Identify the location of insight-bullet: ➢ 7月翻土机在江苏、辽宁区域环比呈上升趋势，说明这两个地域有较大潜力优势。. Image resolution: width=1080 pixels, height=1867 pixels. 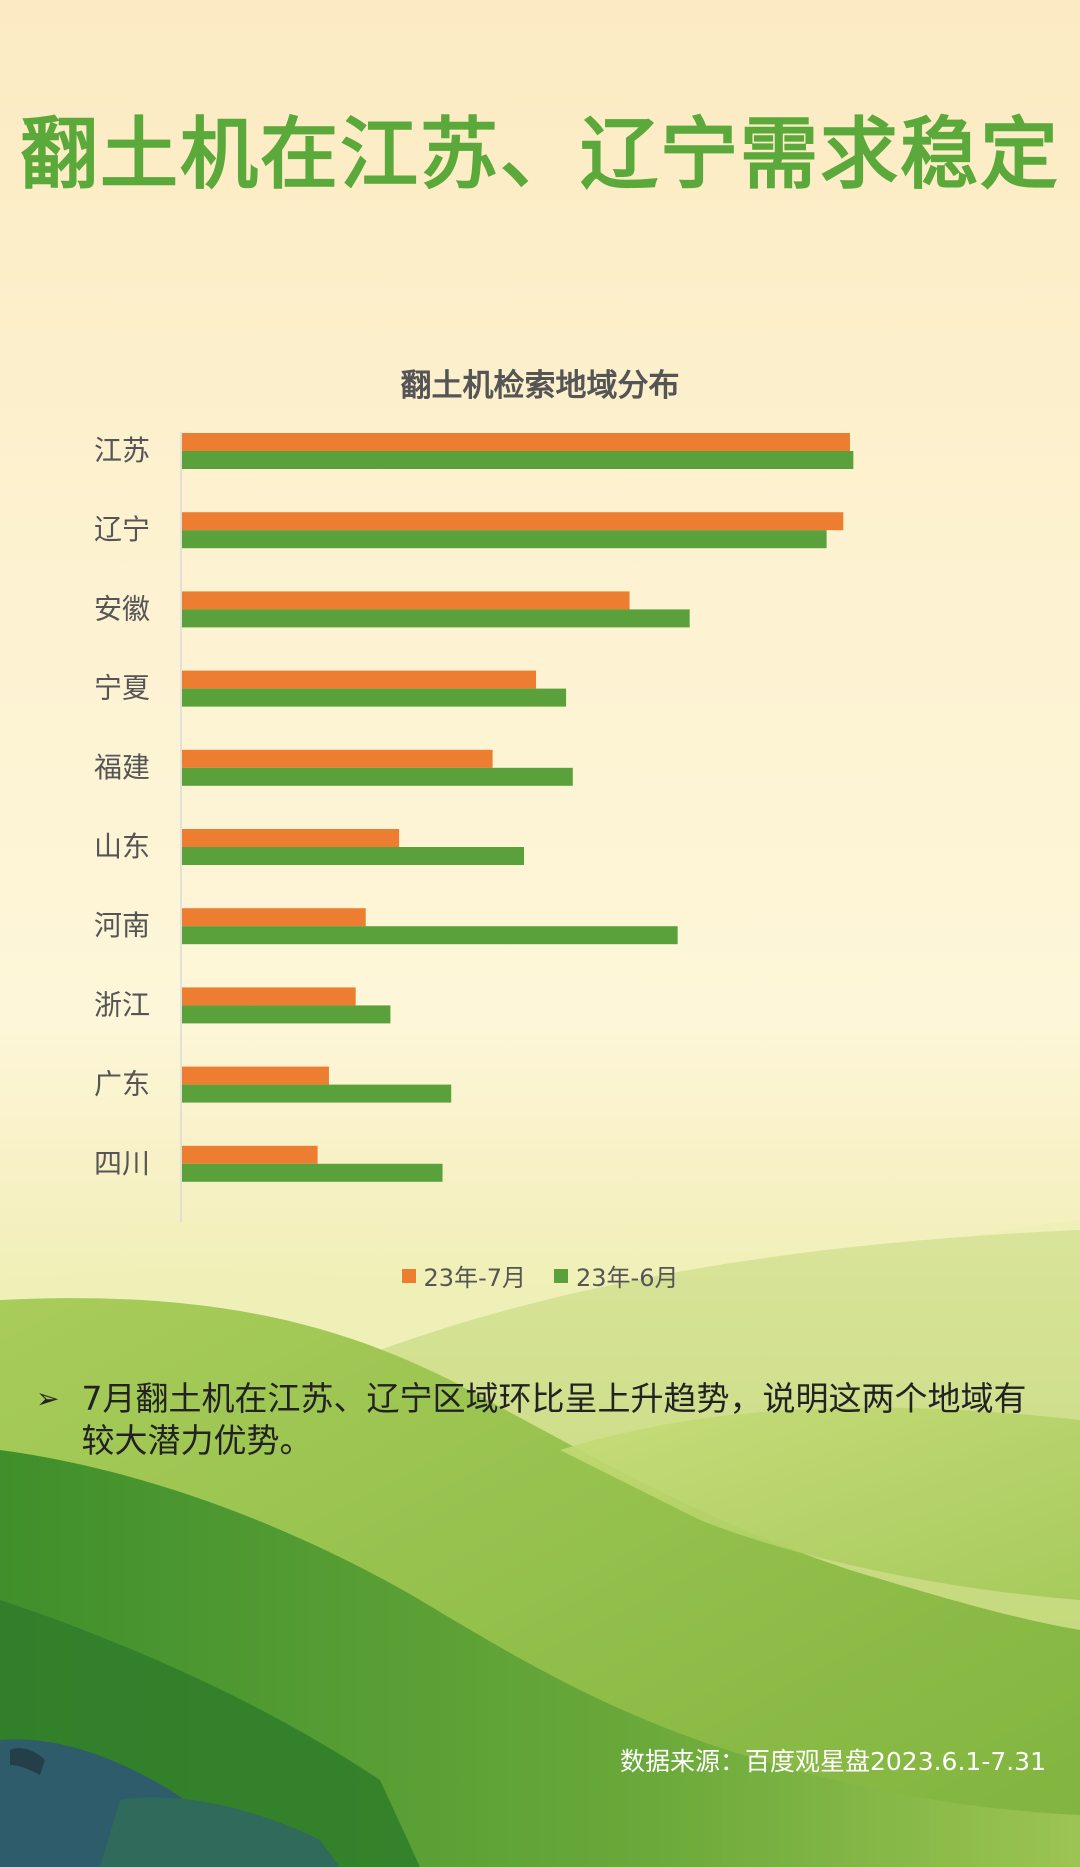
(541, 1420).